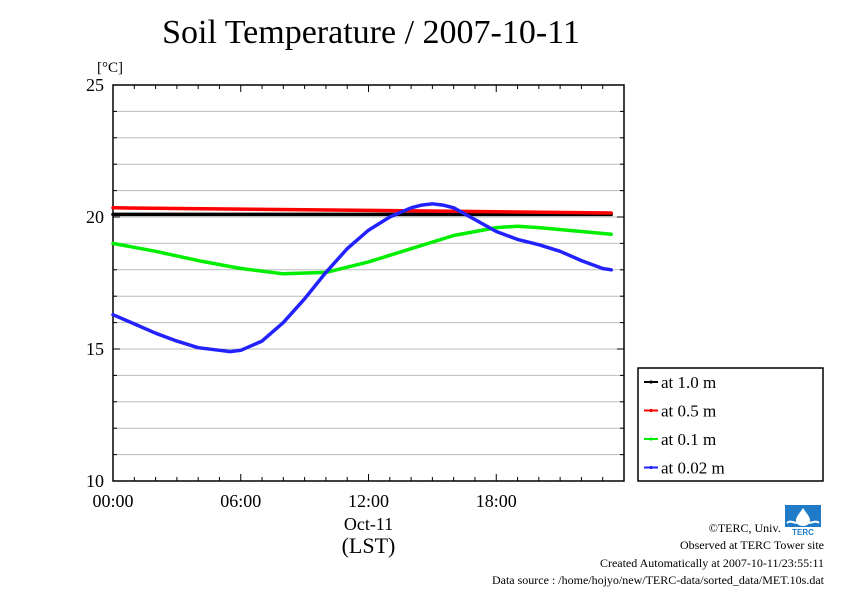  What do you see at coordinates (95, 349) in the screenshot?
I see `y-tick-label: 15` at bounding box center [95, 349].